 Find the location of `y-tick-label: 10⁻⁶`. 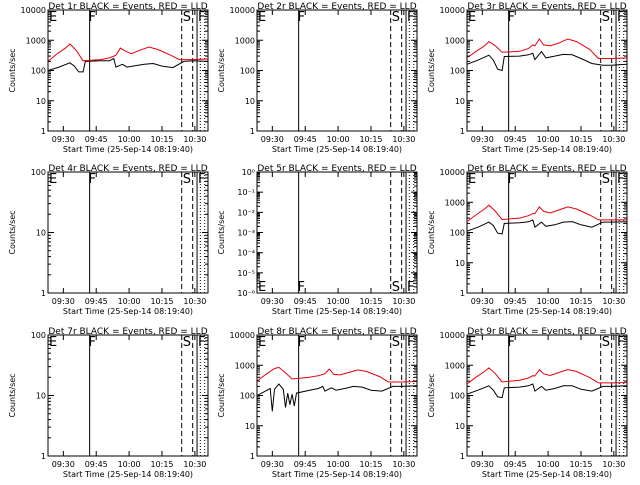

y-tick-label: 10⁻⁶ is located at coordinates (246, 293).